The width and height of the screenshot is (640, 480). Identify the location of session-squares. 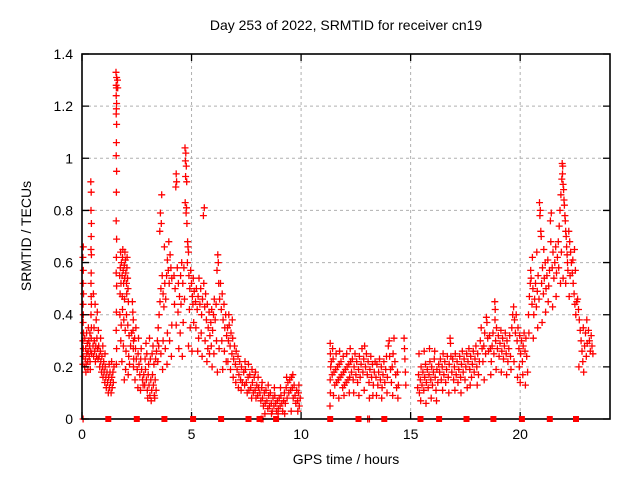
(342, 419).